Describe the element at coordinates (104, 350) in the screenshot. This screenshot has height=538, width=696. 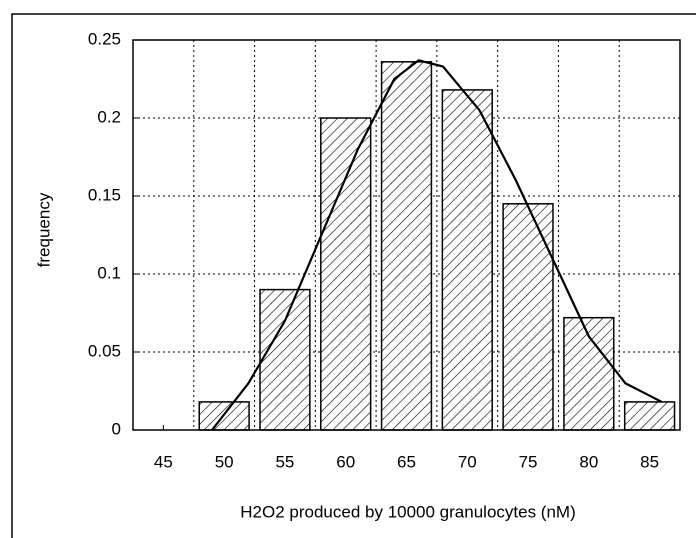
I see `y-tick-label: 0.05` at that location.